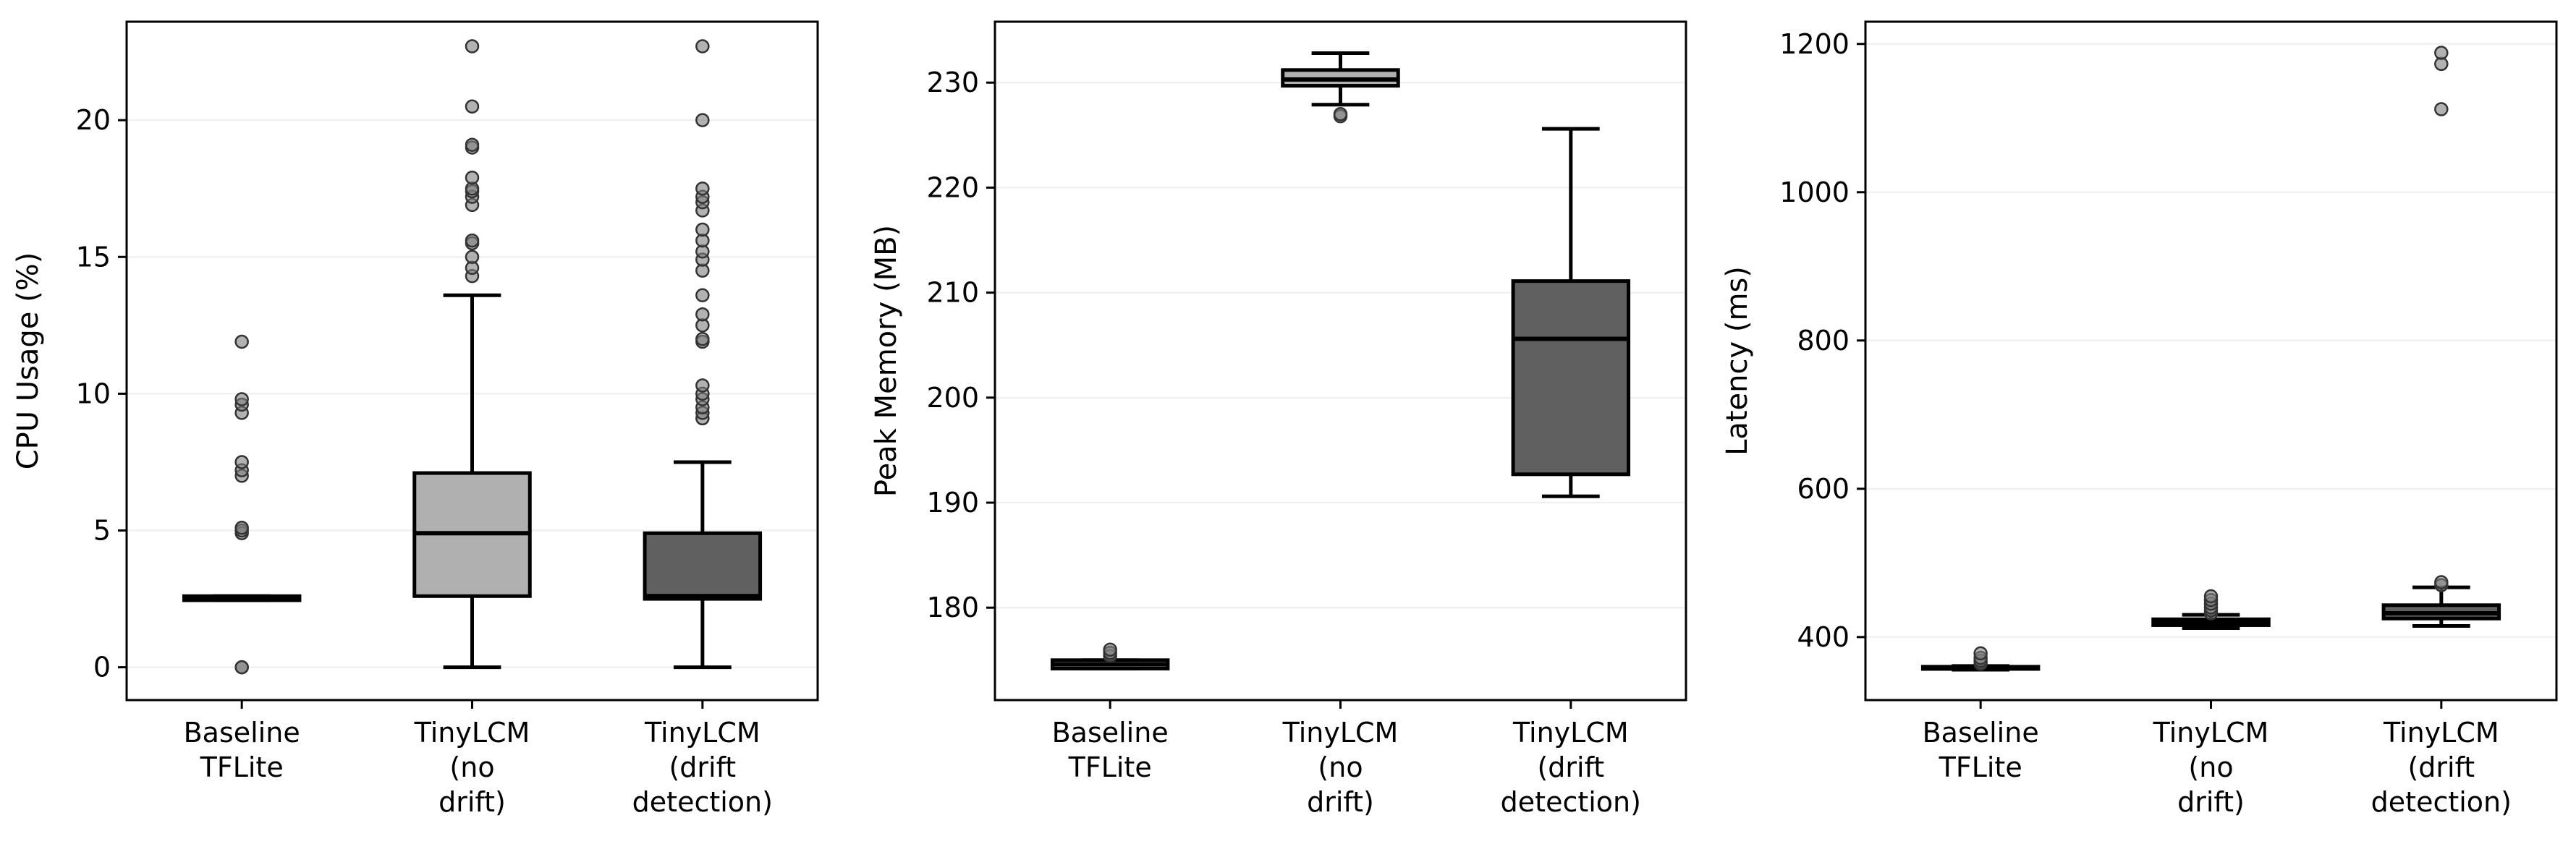  What do you see at coordinates (93, 393) in the screenshot?
I see `y-tick-label: 10` at bounding box center [93, 393].